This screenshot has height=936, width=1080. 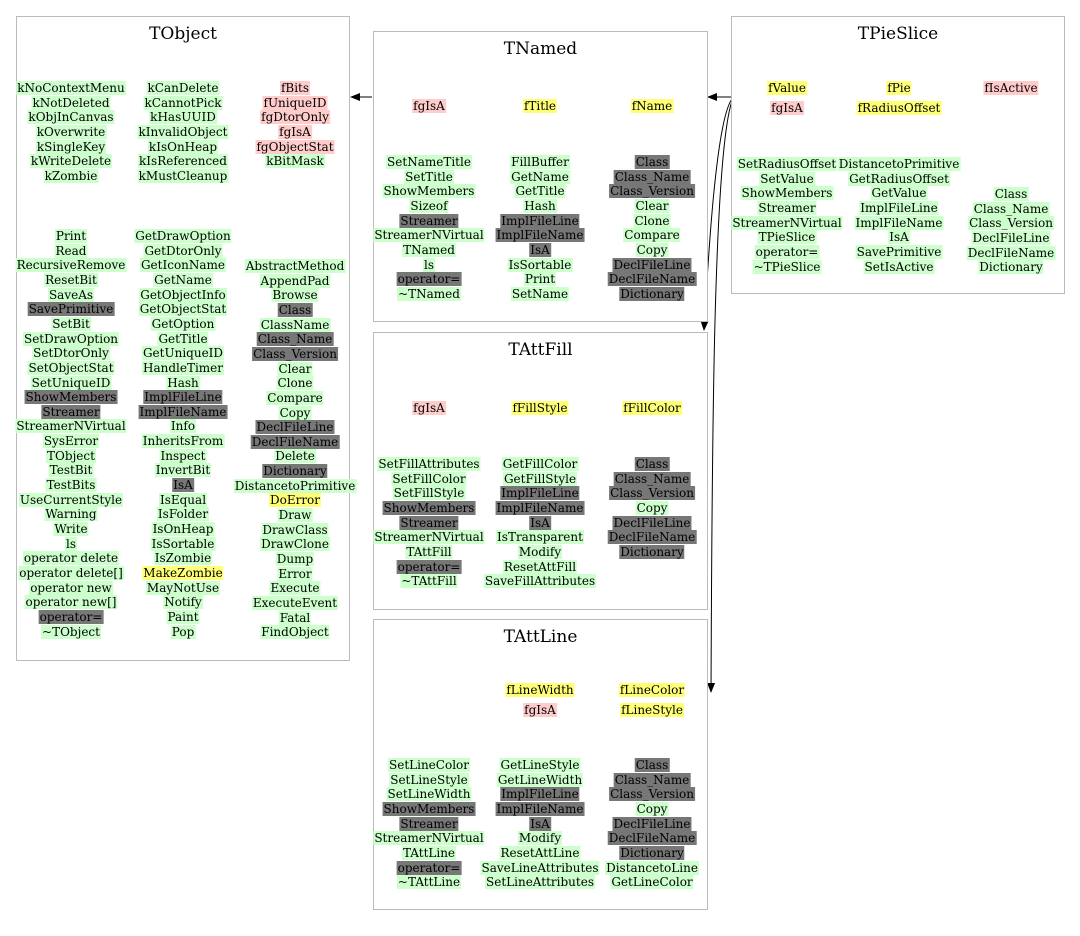 What do you see at coordinates (295, 295) in the screenshot?
I see `class-member: Browse` at bounding box center [295, 295].